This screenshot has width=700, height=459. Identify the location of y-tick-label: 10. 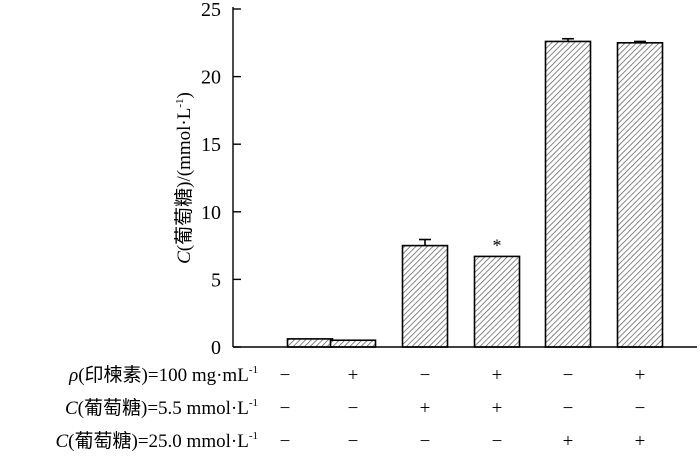
(211, 213).